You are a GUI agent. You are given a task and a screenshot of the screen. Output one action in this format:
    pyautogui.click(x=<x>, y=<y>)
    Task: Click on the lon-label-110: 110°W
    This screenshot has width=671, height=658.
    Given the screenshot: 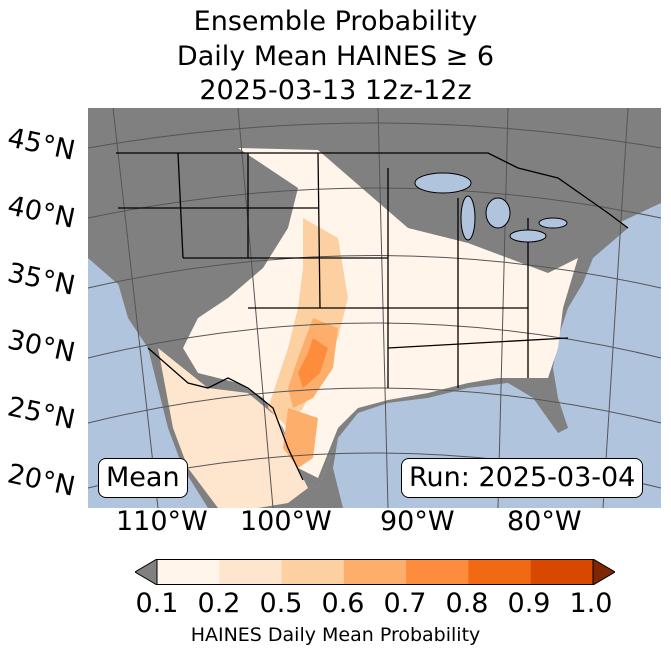 What is the action you would take?
    pyautogui.click(x=162, y=521)
    